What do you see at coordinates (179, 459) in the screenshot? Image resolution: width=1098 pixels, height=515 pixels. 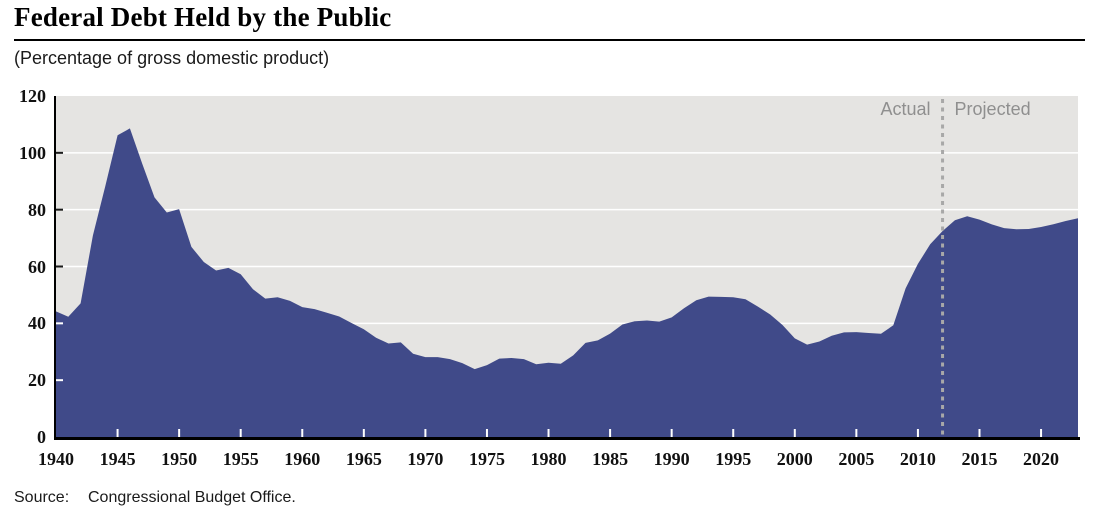 I see `x-axis-label: 1950` at bounding box center [179, 459].